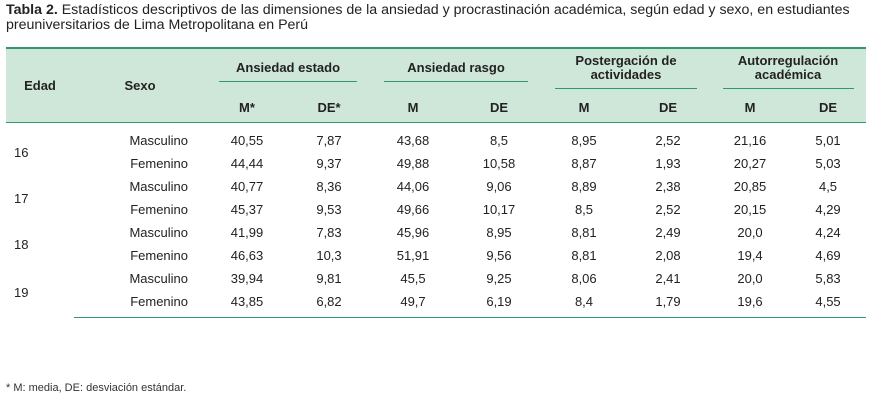 Image resolution: width=879 pixels, height=403 pixels. Describe the element at coordinates (584, 186) in the screenshot. I see `cell-value: 8,89` at that location.